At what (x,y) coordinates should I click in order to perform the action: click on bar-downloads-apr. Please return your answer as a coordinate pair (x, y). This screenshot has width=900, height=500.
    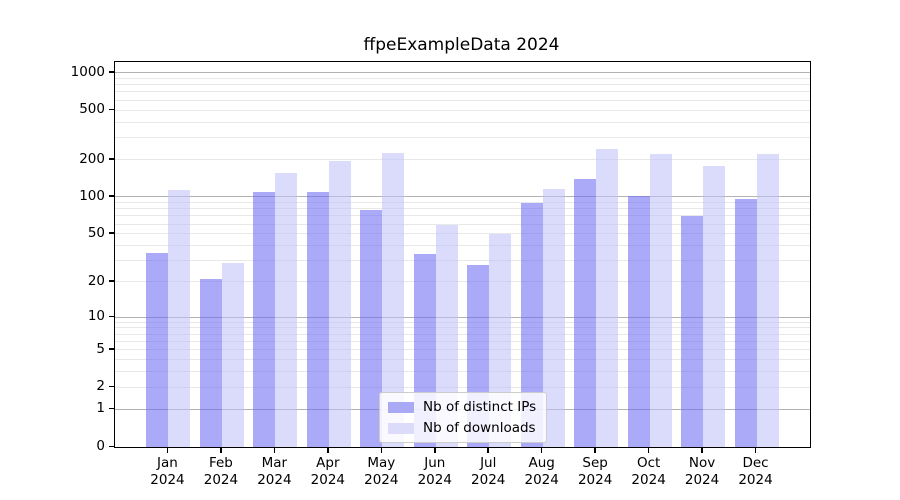
    Looking at the image, I should click on (339, 303).